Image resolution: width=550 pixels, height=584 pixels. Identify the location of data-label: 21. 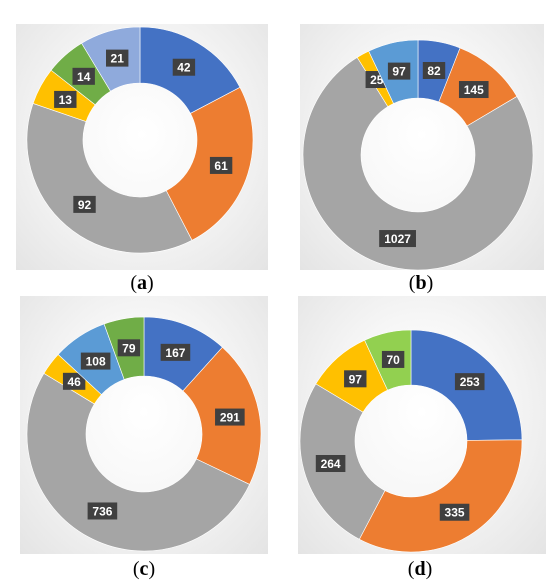
(118, 59).